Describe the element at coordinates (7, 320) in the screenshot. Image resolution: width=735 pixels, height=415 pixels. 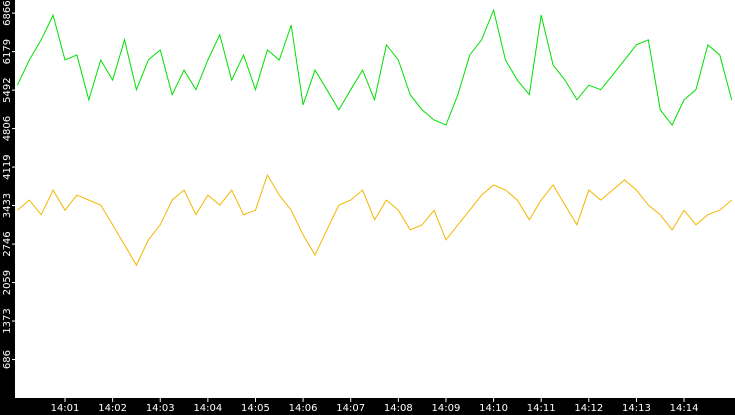
I see `y-tick-label: 1373` at that location.